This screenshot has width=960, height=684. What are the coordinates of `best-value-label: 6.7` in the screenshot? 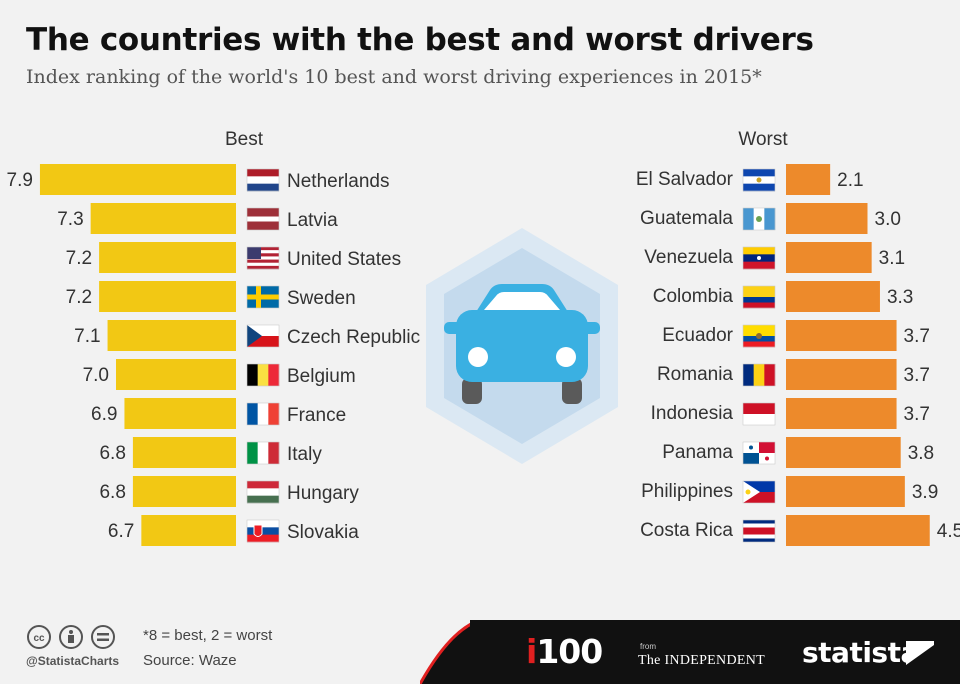 It's located at (121, 531).